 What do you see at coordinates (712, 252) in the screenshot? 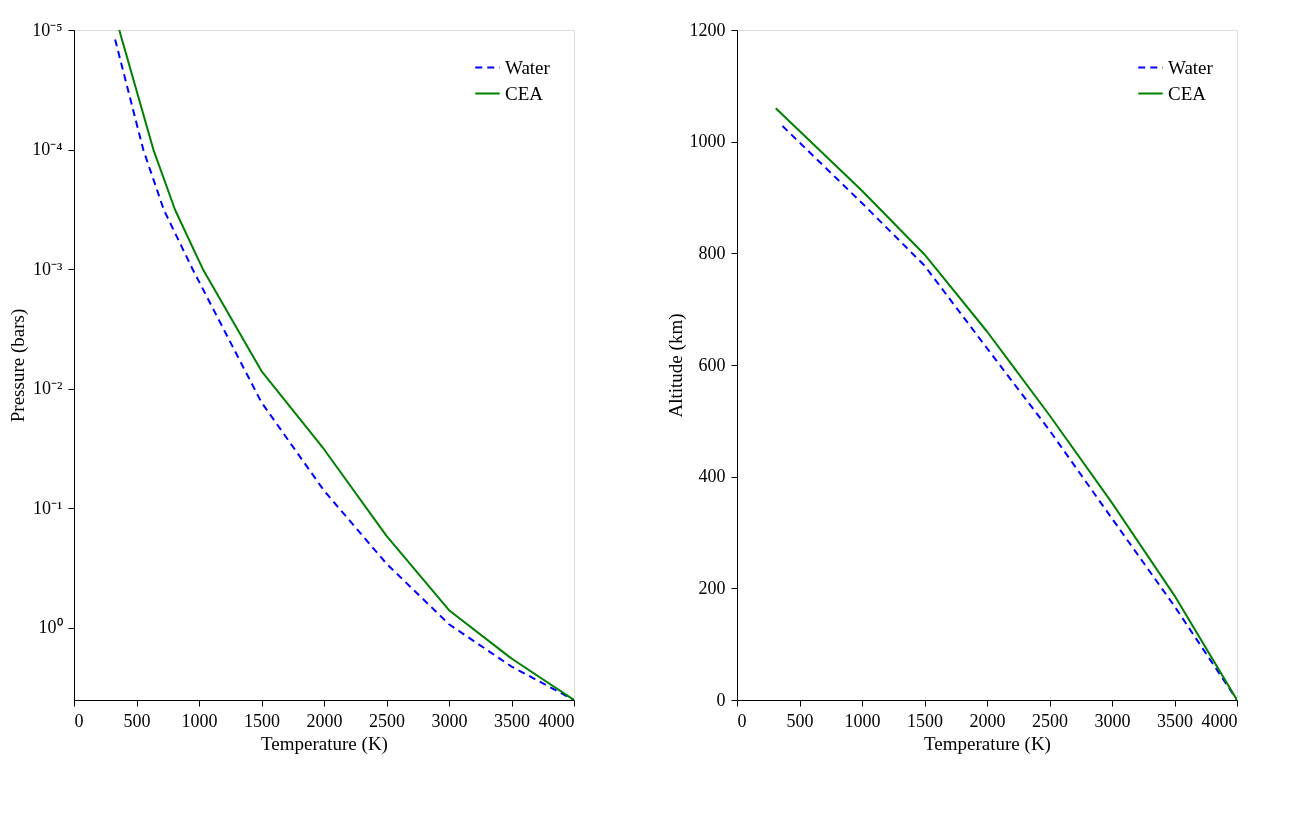
I see `y-tick-label: 800` at bounding box center [712, 252].